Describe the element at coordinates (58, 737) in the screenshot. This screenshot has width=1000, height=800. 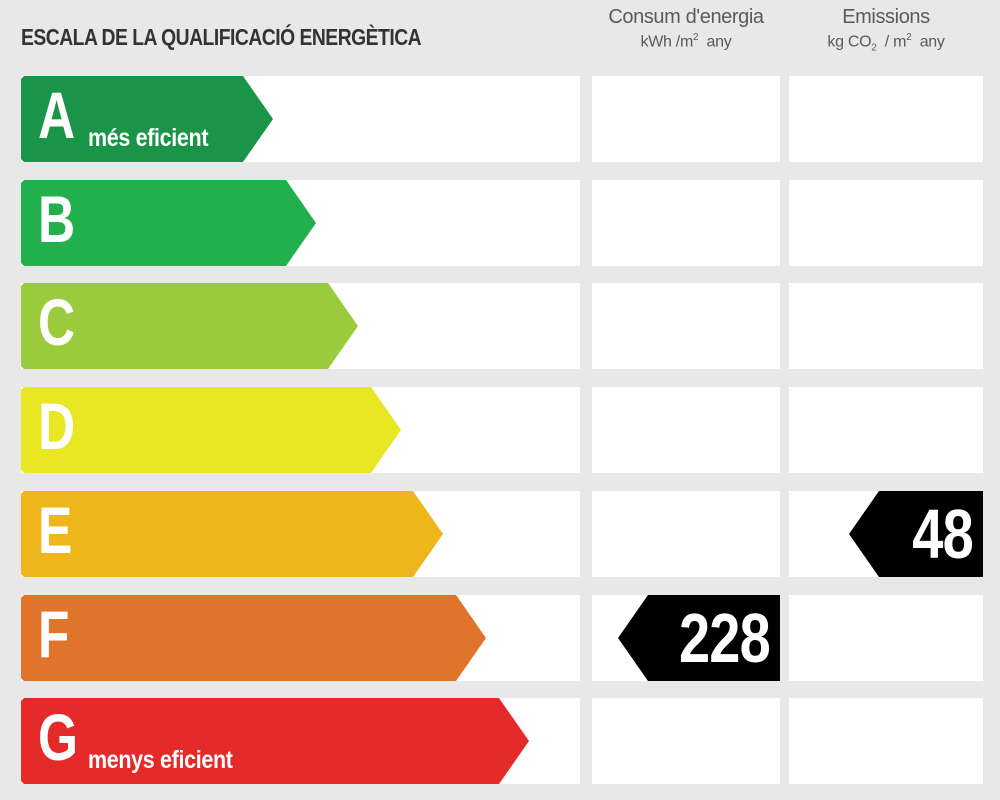
I see `class-letter: G` at that location.